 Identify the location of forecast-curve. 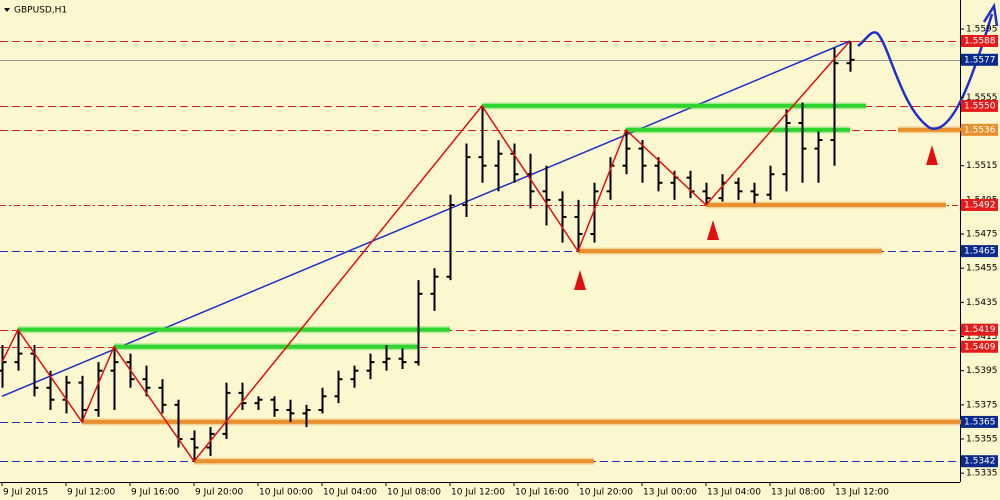
(925, 71).